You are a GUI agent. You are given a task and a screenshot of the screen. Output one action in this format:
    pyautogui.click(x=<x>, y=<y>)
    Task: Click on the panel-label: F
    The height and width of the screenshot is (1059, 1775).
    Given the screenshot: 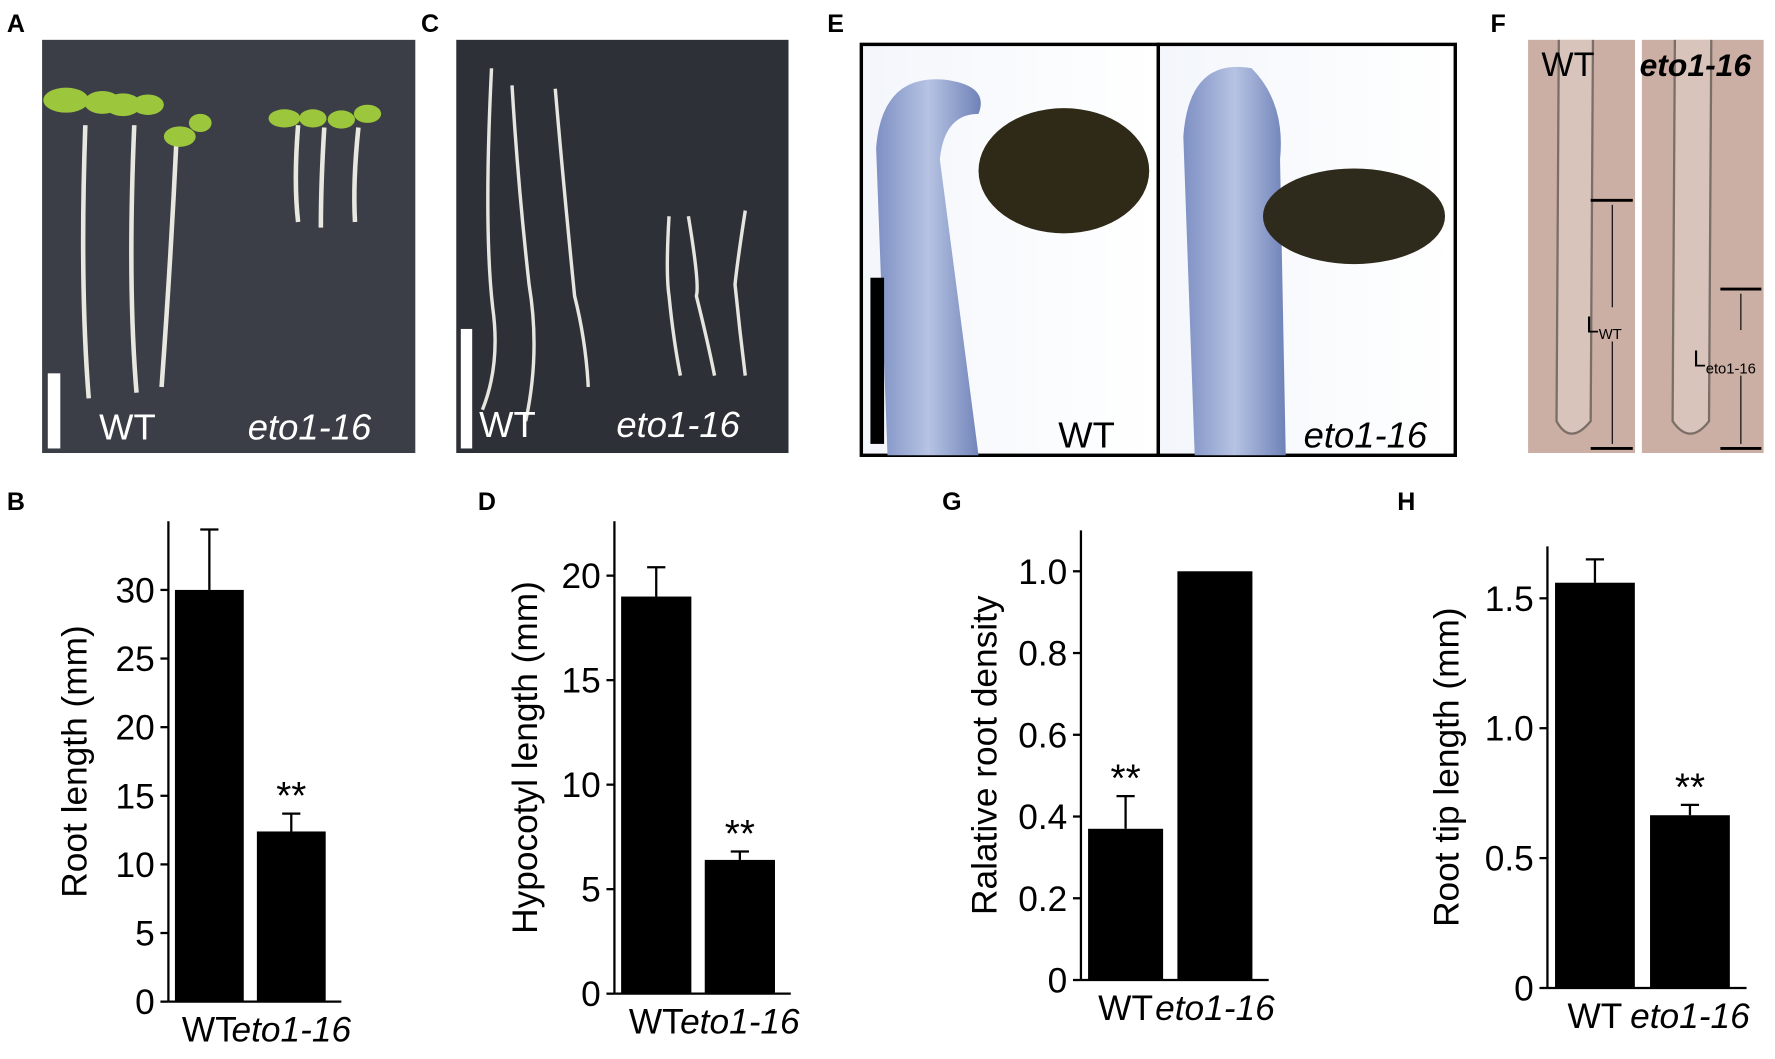 What is the action you would take?
    pyautogui.click(x=1498, y=24)
    